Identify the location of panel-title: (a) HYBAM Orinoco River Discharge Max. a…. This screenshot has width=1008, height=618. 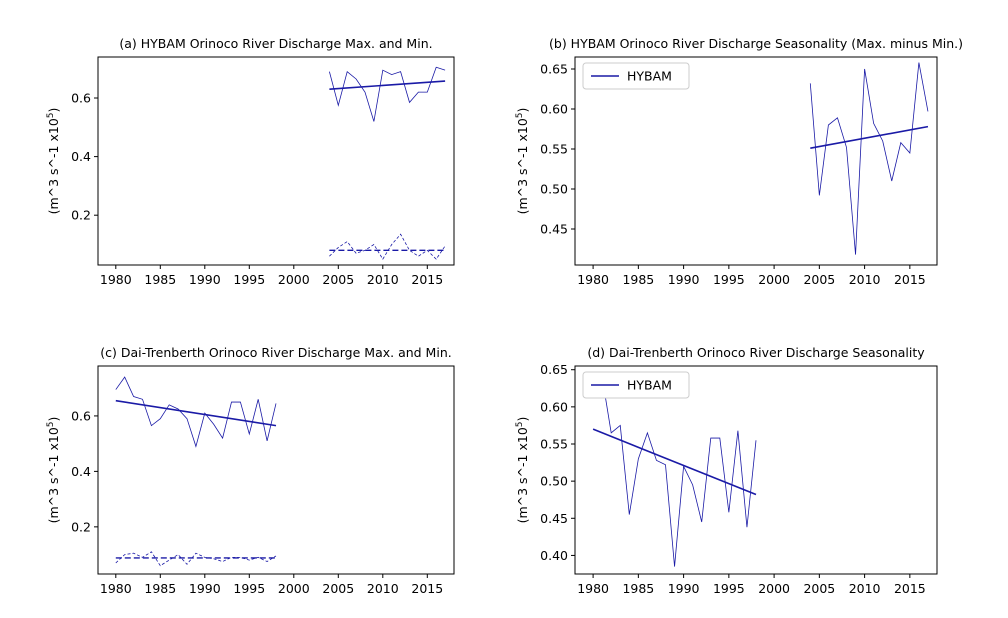
(275, 43).